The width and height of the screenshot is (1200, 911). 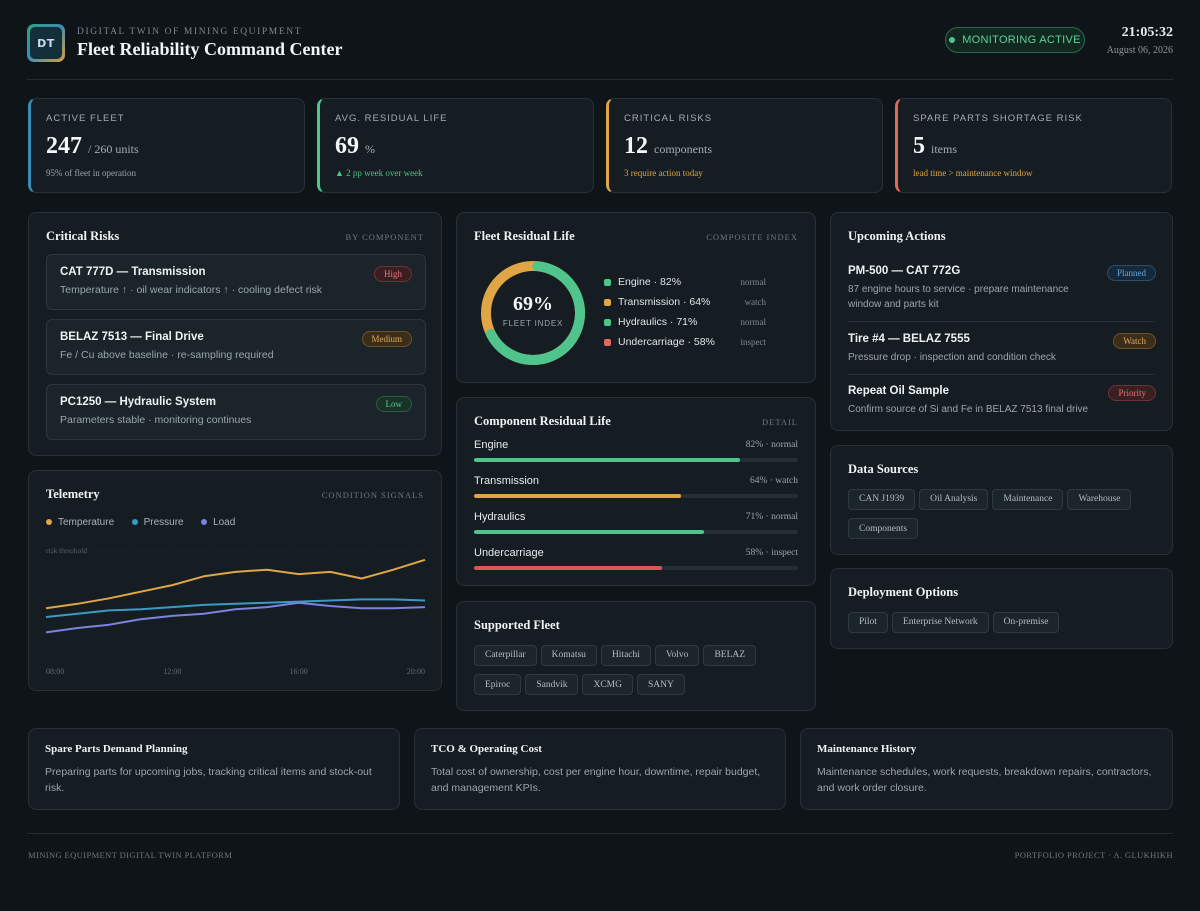 I want to click on legend-pressure: Pressure, so click(x=157, y=522).